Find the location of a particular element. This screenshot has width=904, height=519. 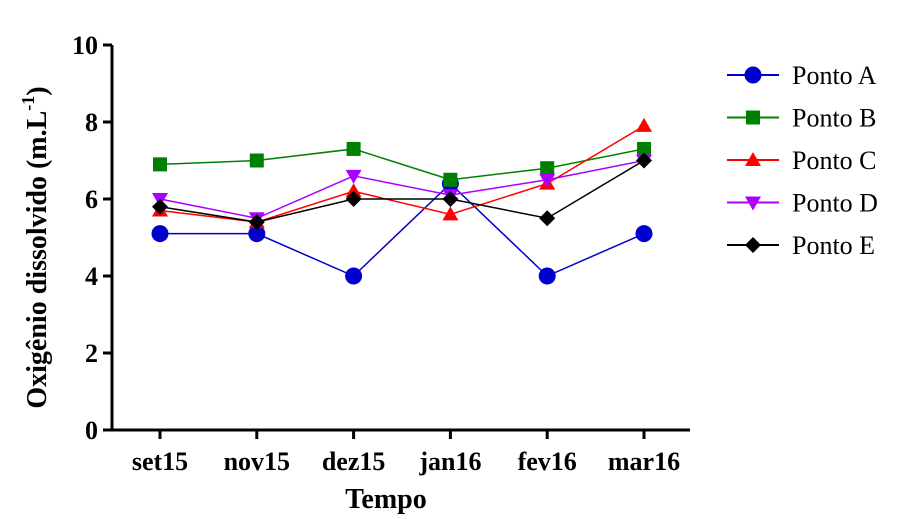

legend-item: Ponto D is located at coordinates (802, 203).